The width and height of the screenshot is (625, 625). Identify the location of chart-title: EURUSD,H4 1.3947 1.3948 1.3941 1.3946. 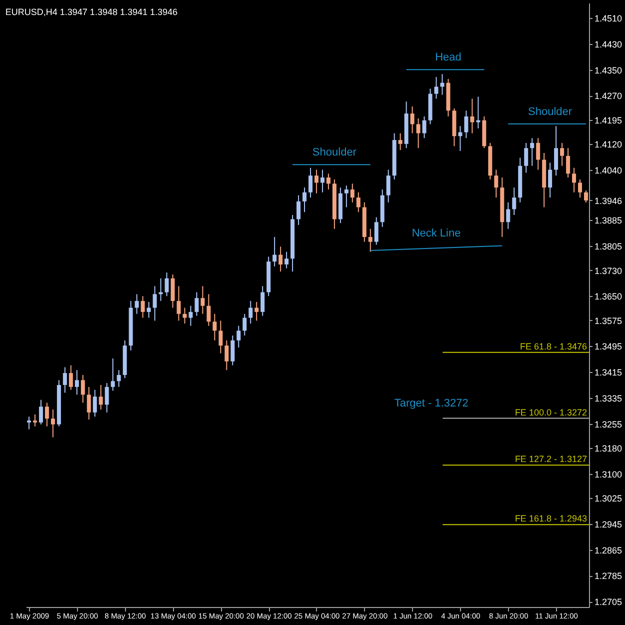
(91, 12).